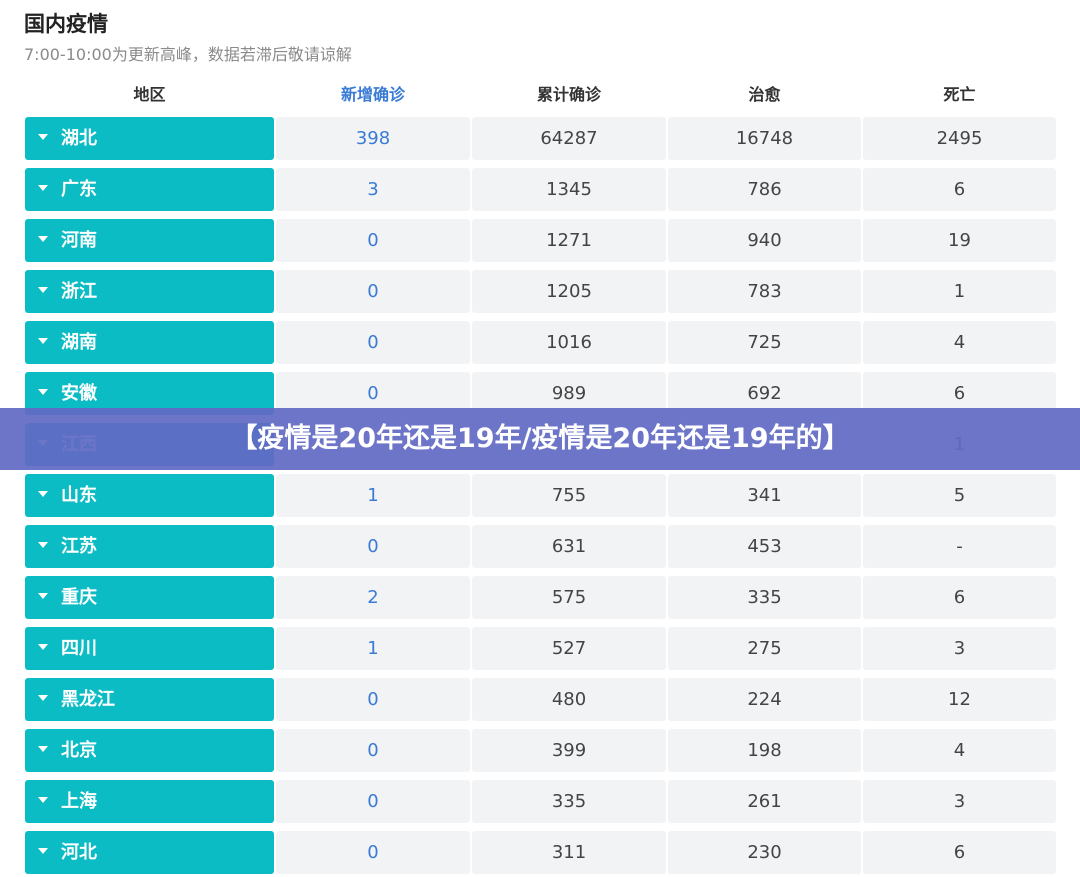  What do you see at coordinates (149, 801) in the screenshot?
I see `region-expand-button: 上海` at bounding box center [149, 801].